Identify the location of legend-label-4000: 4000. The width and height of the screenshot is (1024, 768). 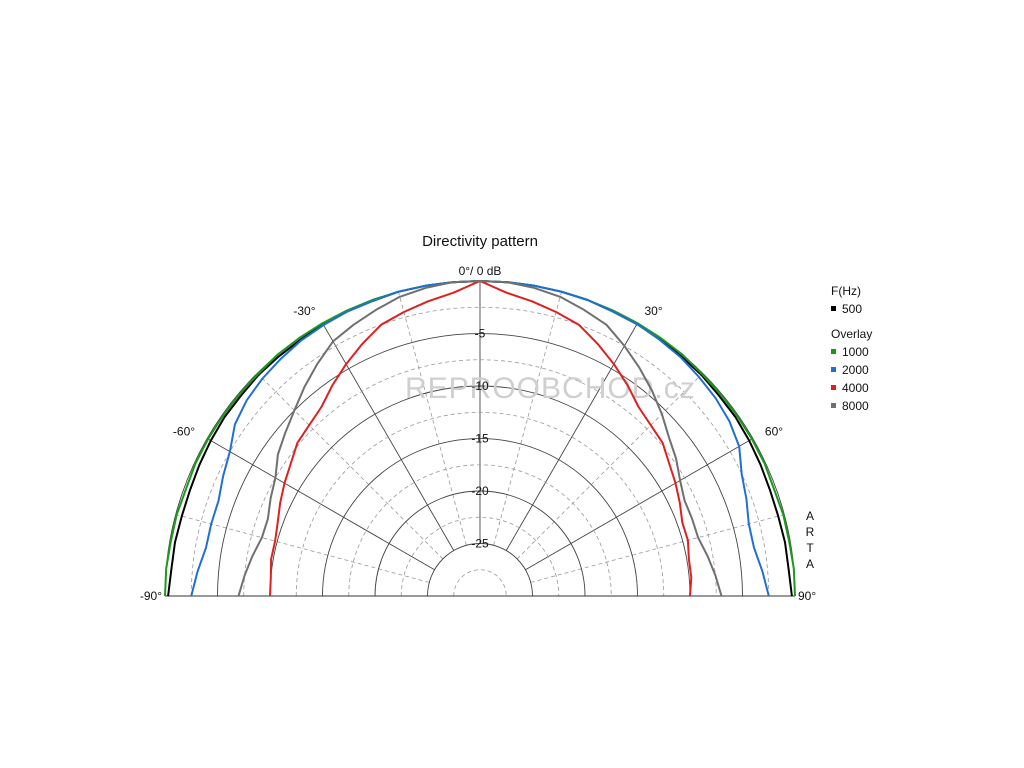
(855, 388).